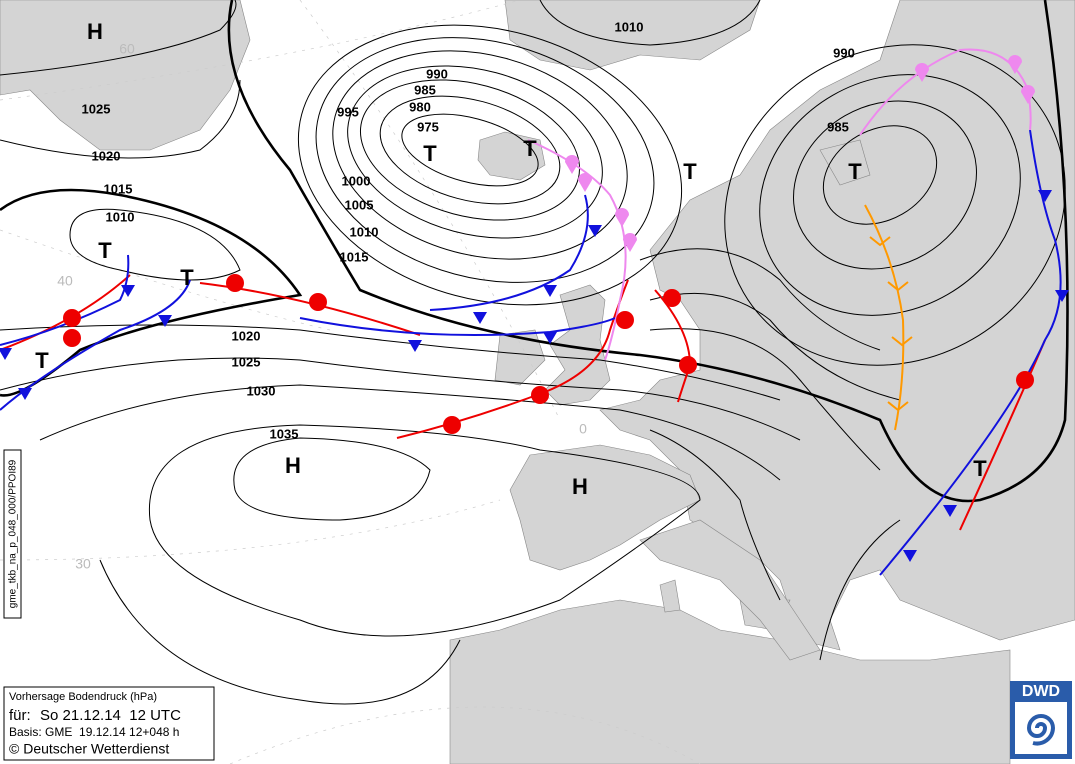 This screenshot has width=1075, height=764. Describe the element at coordinates (437, 73) in the screenshot. I see `isobar-label: 990` at that location.